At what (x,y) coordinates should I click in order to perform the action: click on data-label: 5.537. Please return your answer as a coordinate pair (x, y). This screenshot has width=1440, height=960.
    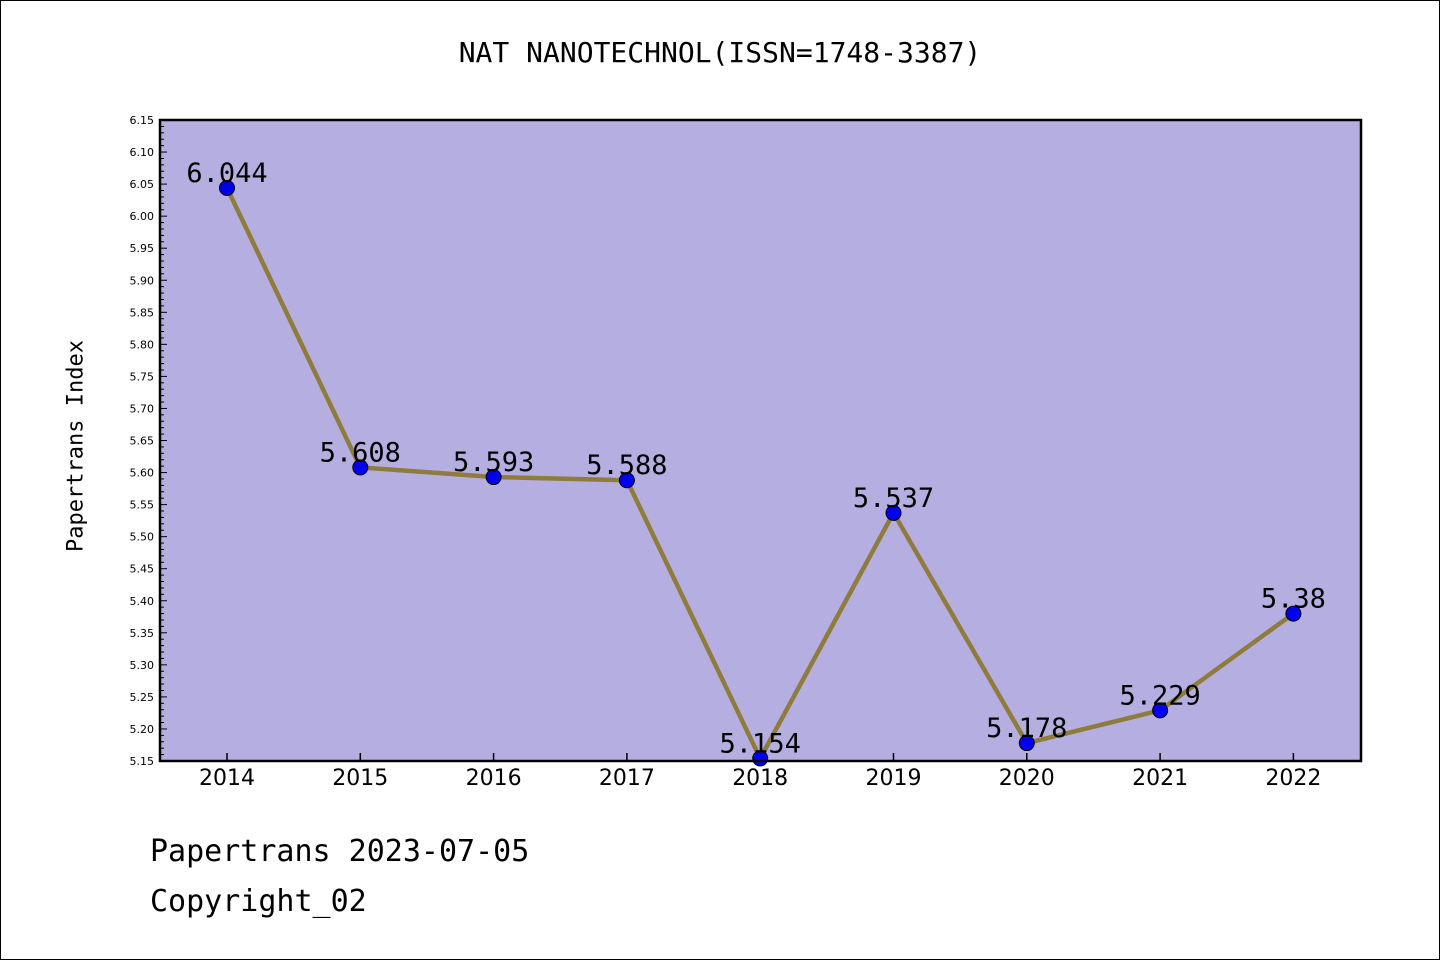
    Looking at the image, I should click on (893, 498).